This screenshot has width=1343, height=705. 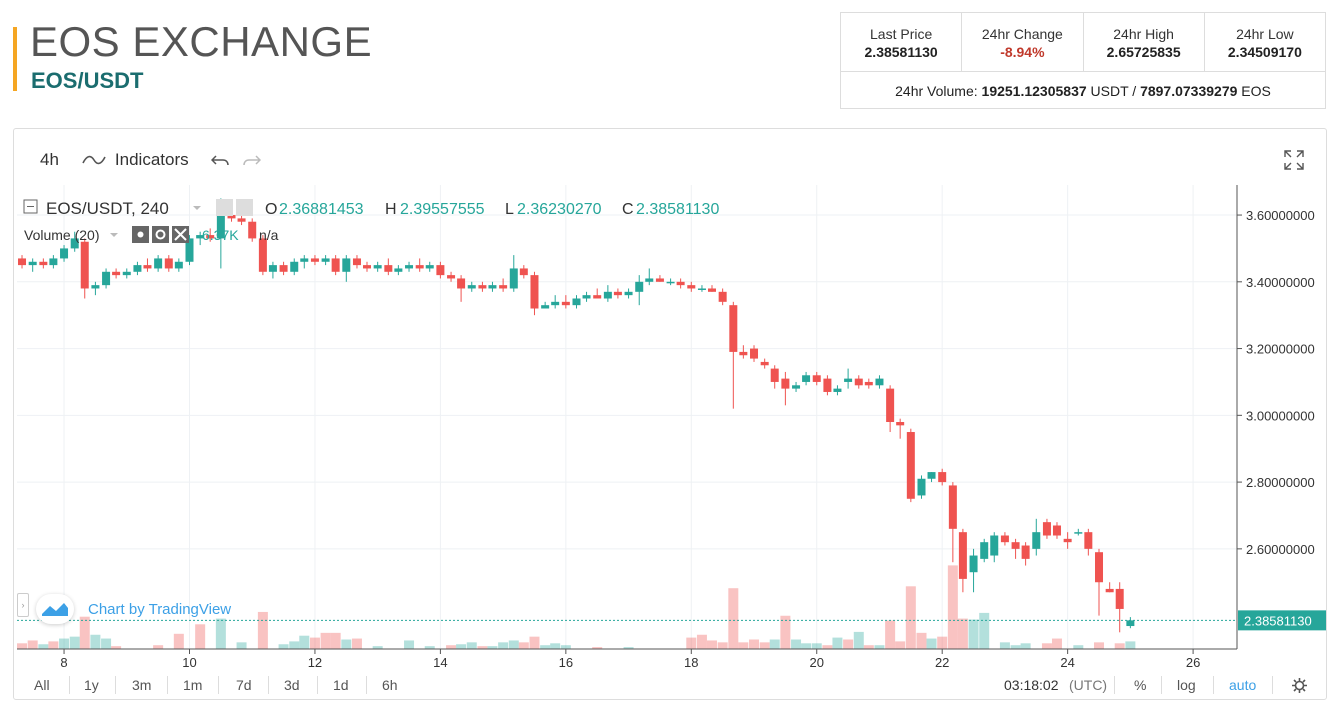 I want to click on interval-button: 4h, so click(x=49, y=159).